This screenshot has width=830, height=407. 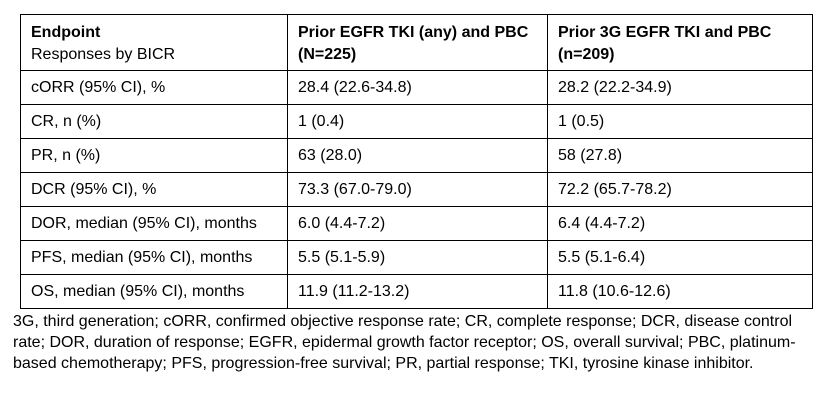 What do you see at coordinates (680, 121) in the screenshot?
I see `value-cell: 1 (0.5)` at bounding box center [680, 121].